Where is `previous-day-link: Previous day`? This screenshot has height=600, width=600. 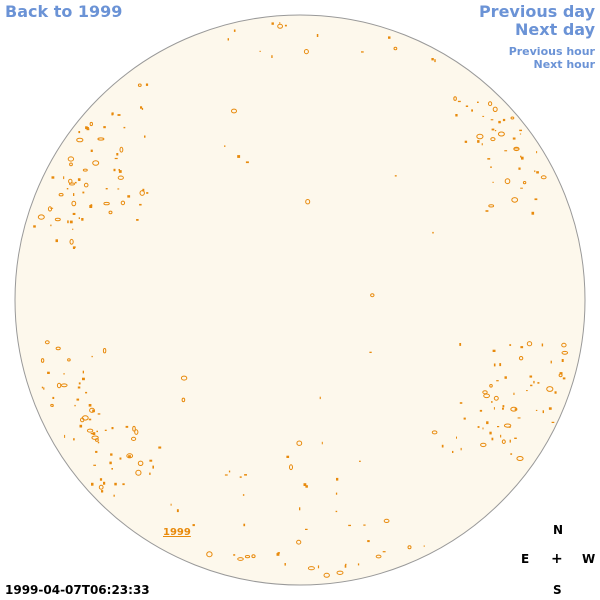 previous-day-link: Previous day is located at coordinates (536, 11).